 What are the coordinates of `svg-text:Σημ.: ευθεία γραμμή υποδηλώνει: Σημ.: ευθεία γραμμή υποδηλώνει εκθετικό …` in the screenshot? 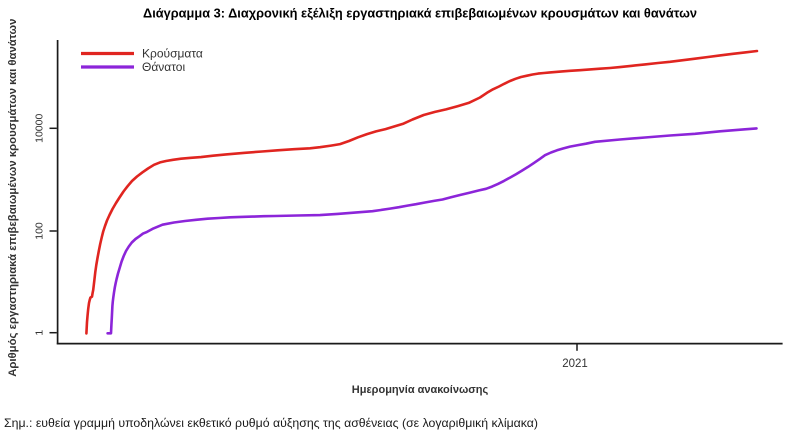 It's located at (271, 423).